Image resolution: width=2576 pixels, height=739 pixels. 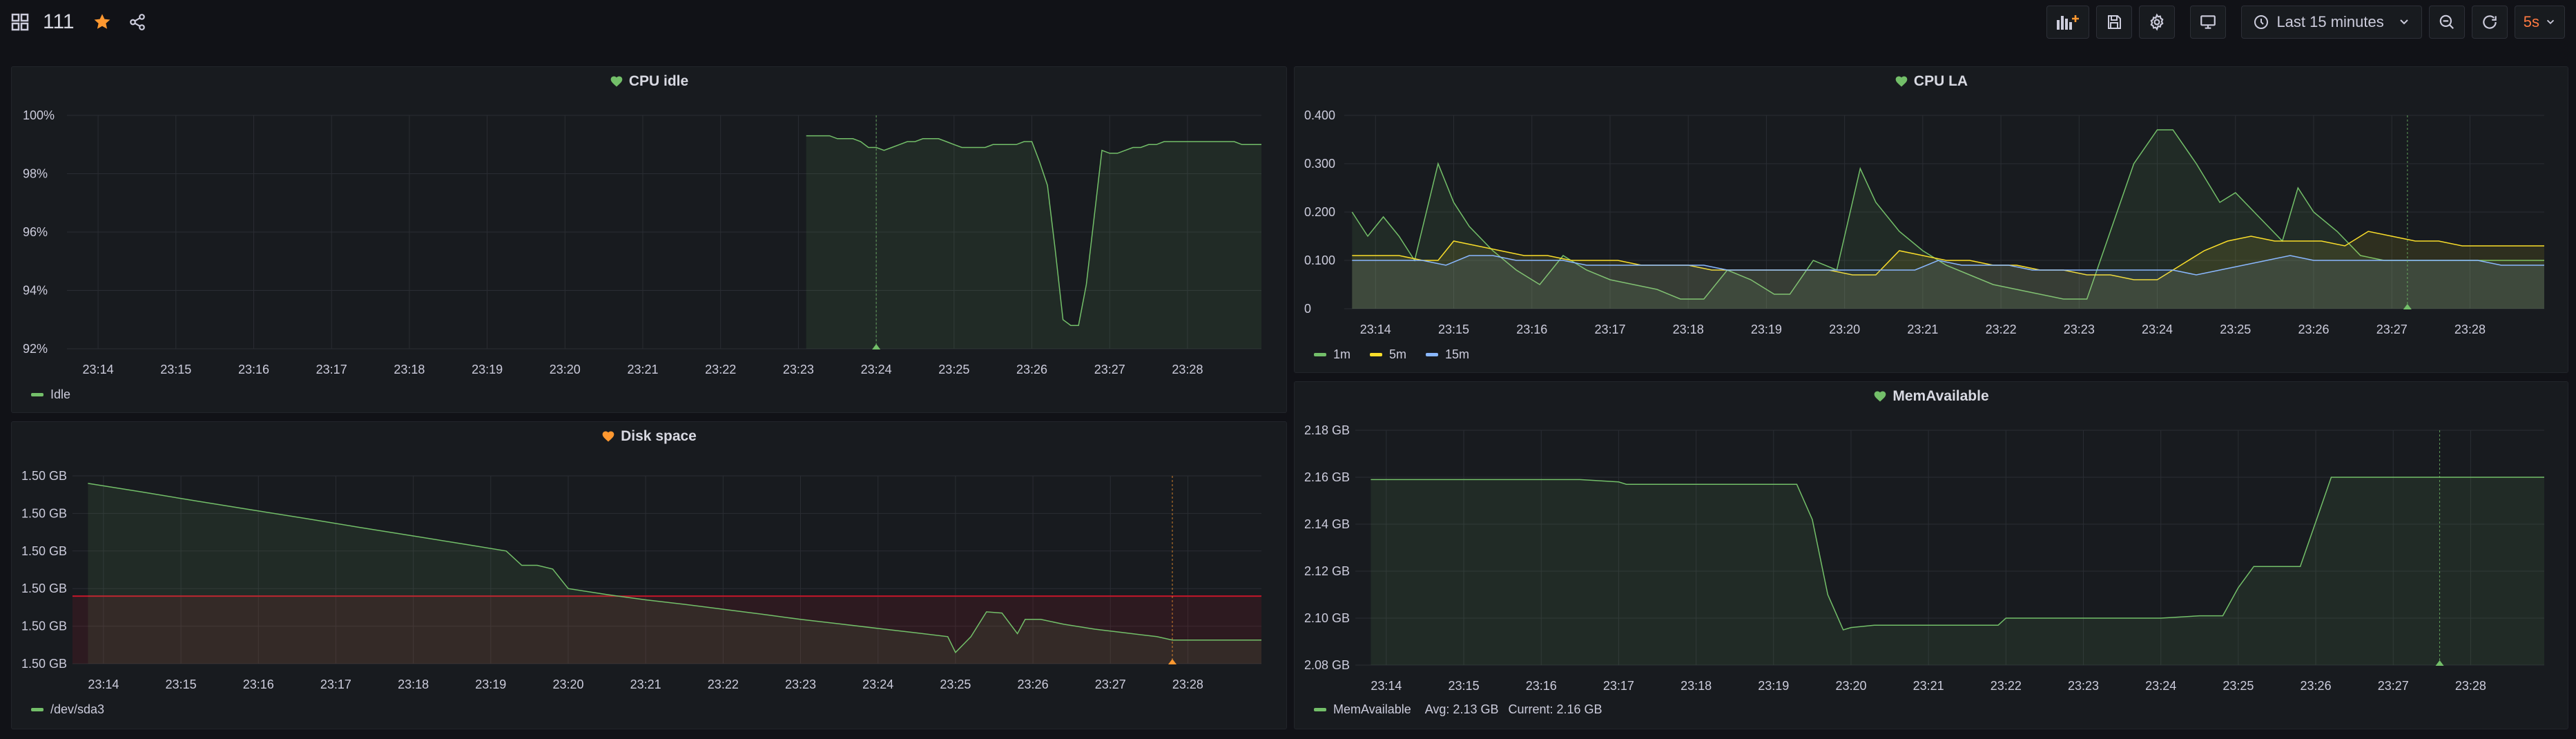 I want to click on panel-title: MemAvailable, so click(x=1932, y=396).